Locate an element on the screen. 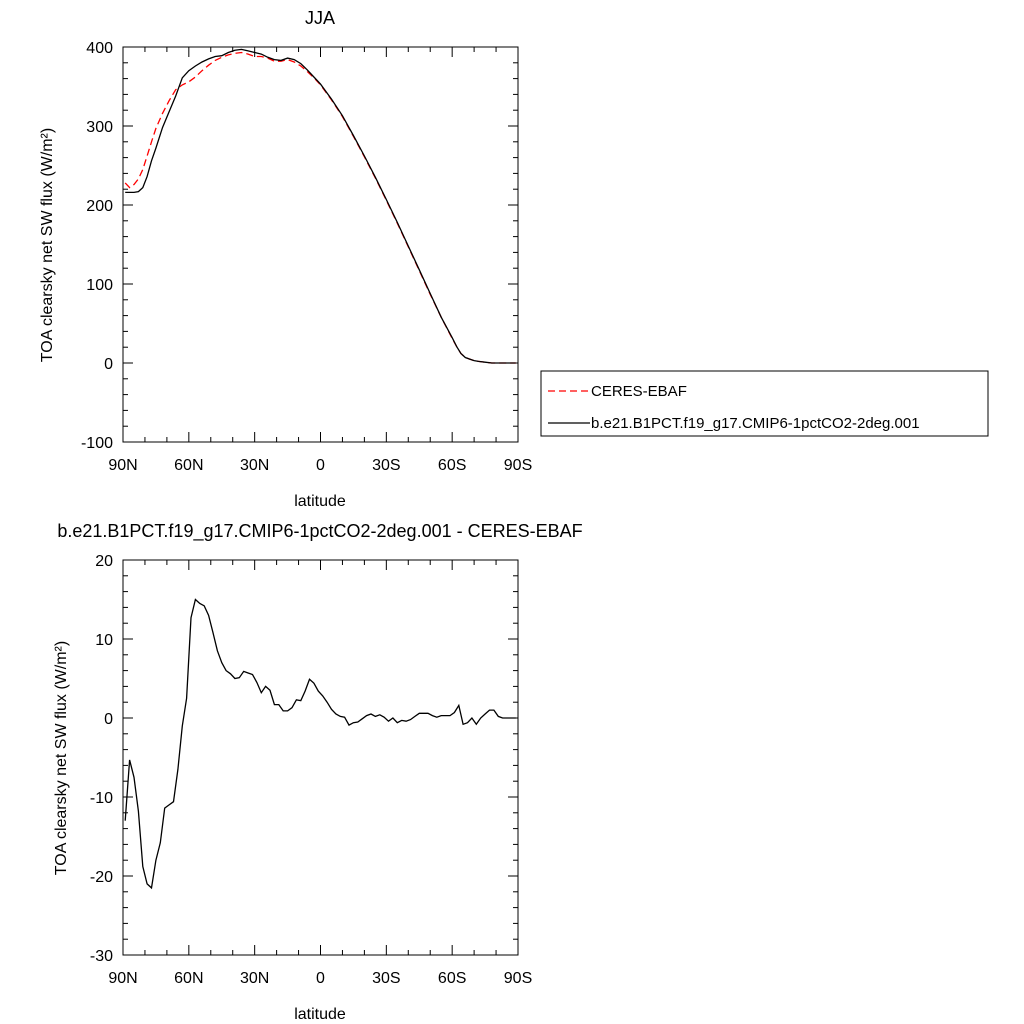 This screenshot has width=1024, height=1024. top-x-tick-label: 90N is located at coordinates (122, 465).